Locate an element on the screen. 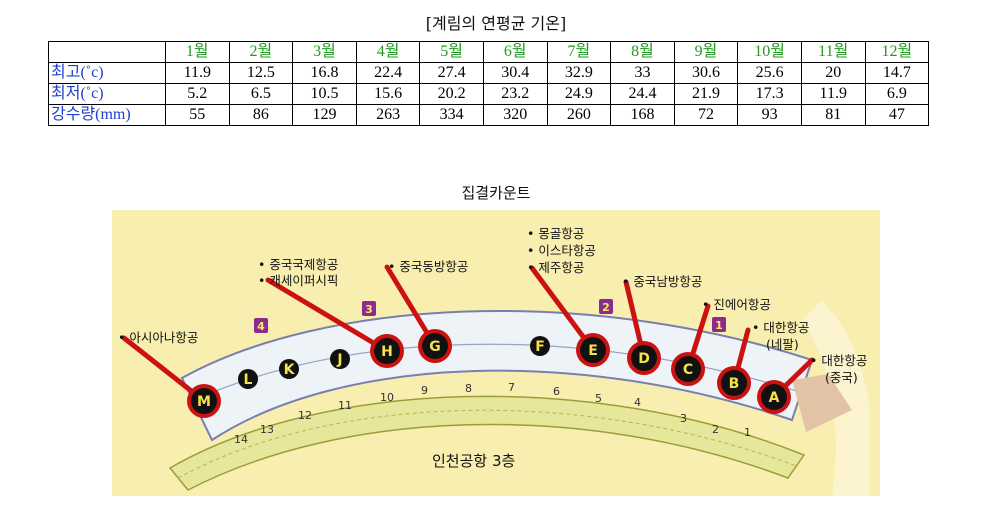 This screenshot has height=527, width=992. table-cell: 21.9 is located at coordinates (706, 94).